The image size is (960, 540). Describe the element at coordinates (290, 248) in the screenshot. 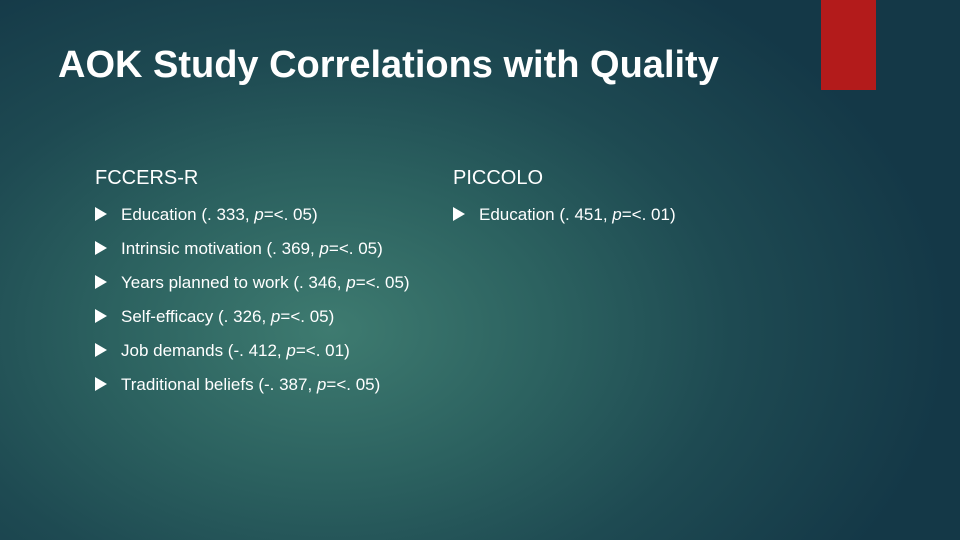

I see `item-stat: (. 369,` at that location.